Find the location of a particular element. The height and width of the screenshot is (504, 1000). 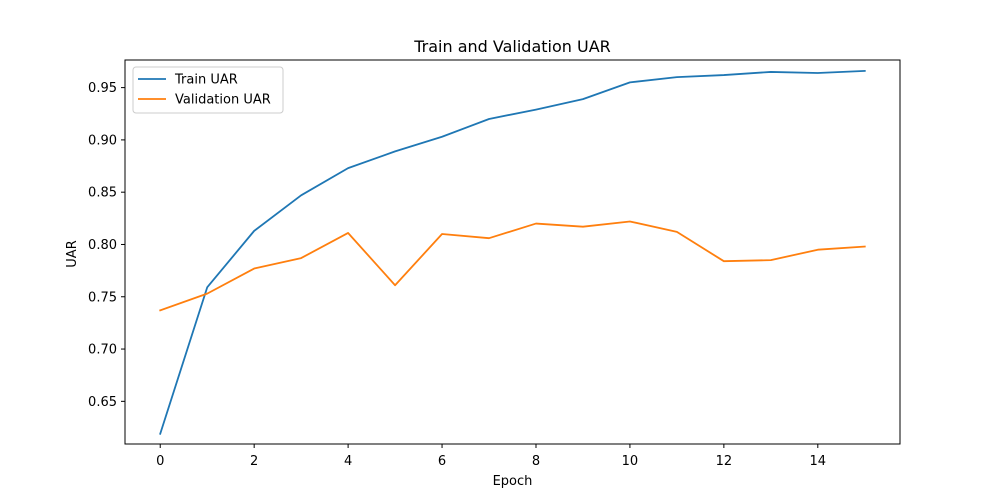

y-tick-label: 0.75 is located at coordinates (102, 297).